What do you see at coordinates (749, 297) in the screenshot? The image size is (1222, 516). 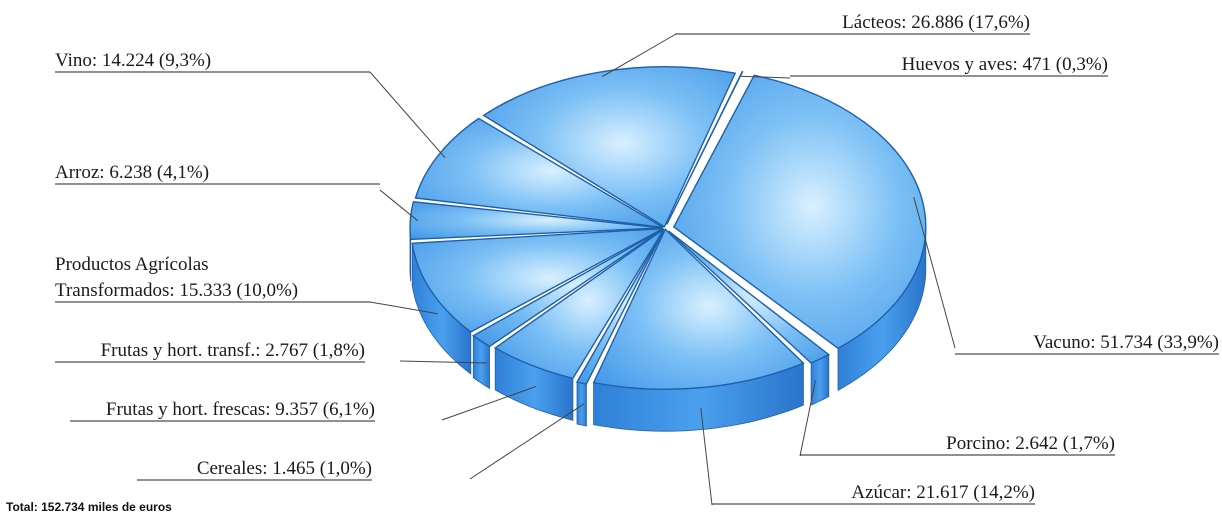 I see `slice-porcino` at bounding box center [749, 297].